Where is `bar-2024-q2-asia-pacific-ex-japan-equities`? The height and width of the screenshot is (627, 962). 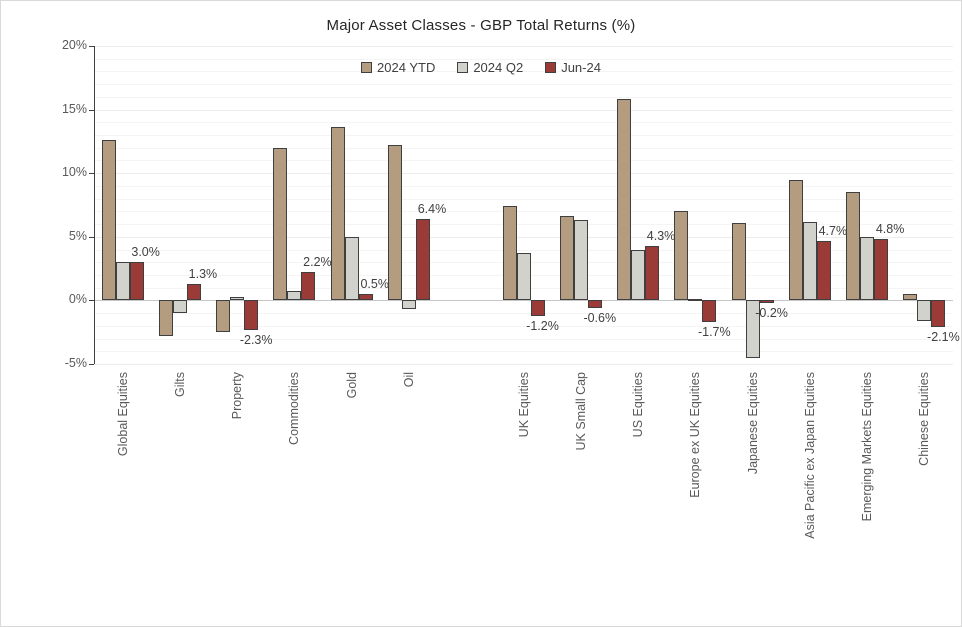
bar-2024-q2-asia-pacific-ex-japan-equities is located at coordinates (809, 261).